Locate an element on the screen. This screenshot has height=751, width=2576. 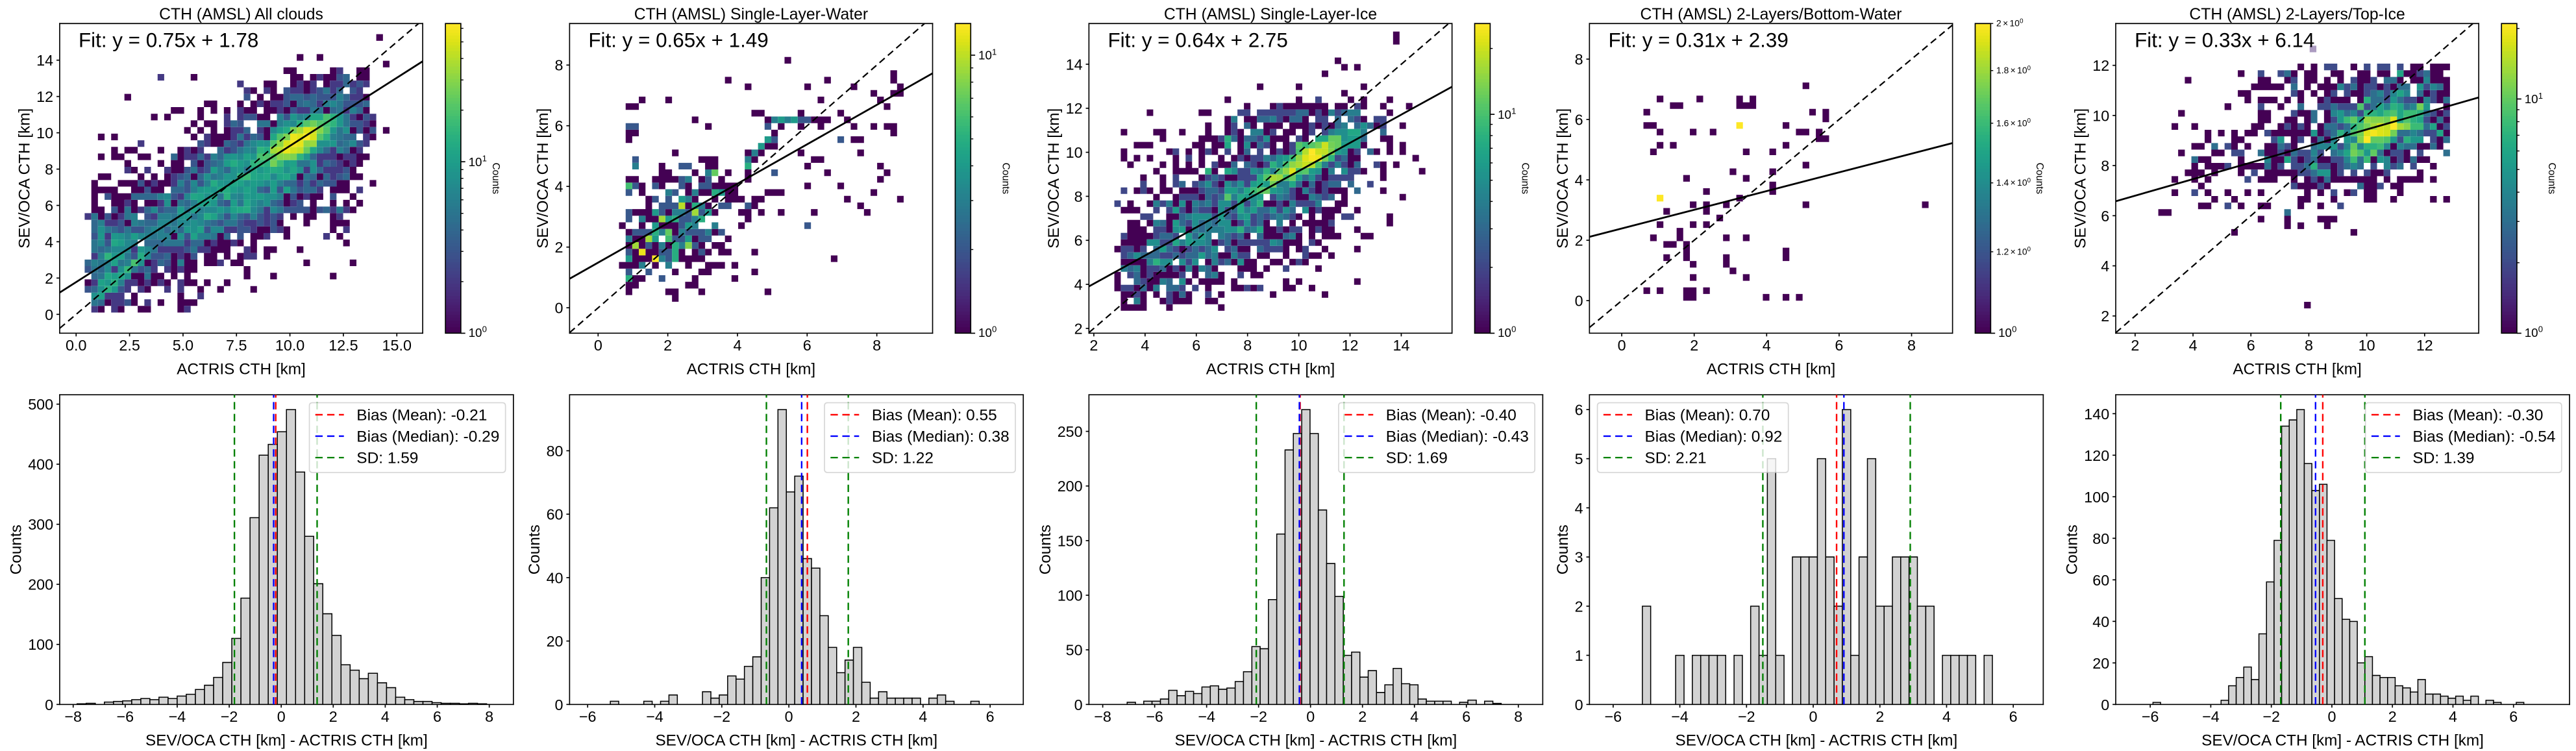
svg-text: −8 is located at coordinates (1102, 716).